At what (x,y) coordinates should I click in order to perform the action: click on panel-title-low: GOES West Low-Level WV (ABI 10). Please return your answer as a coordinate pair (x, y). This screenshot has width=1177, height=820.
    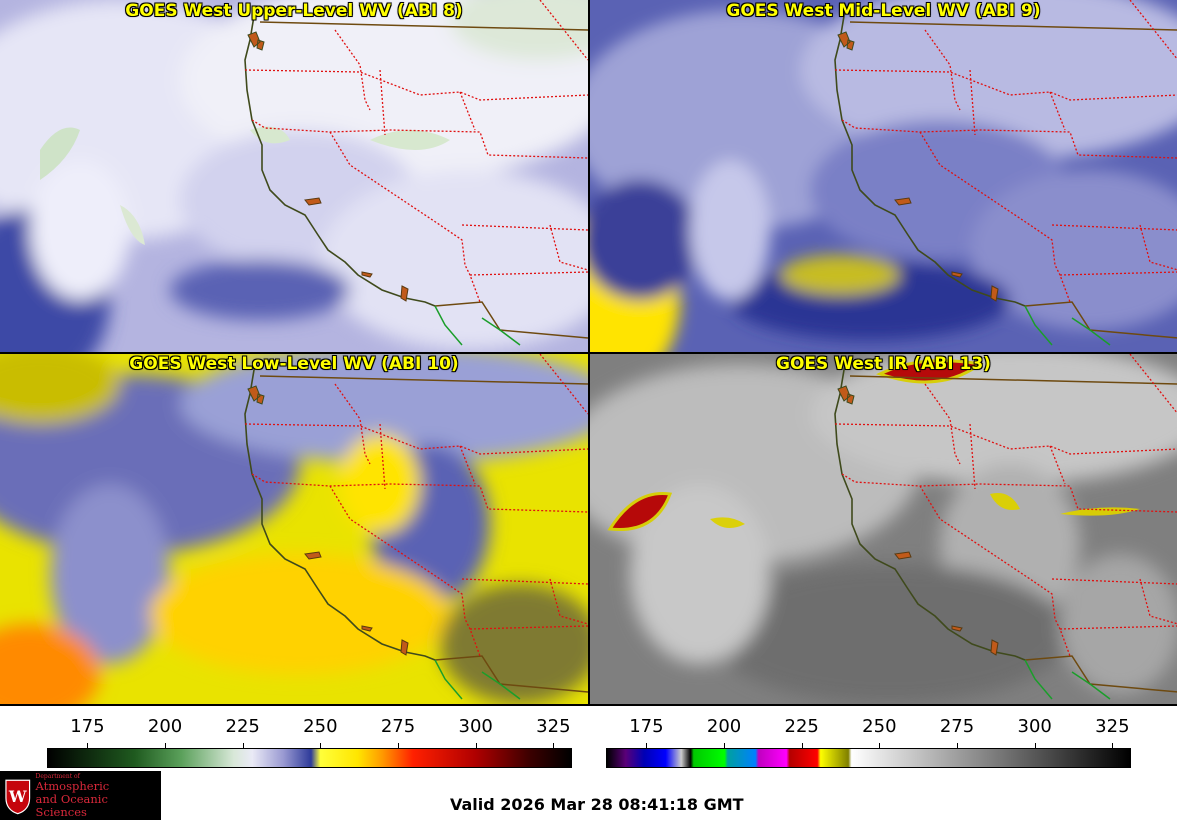
    Looking at the image, I should click on (294, 364).